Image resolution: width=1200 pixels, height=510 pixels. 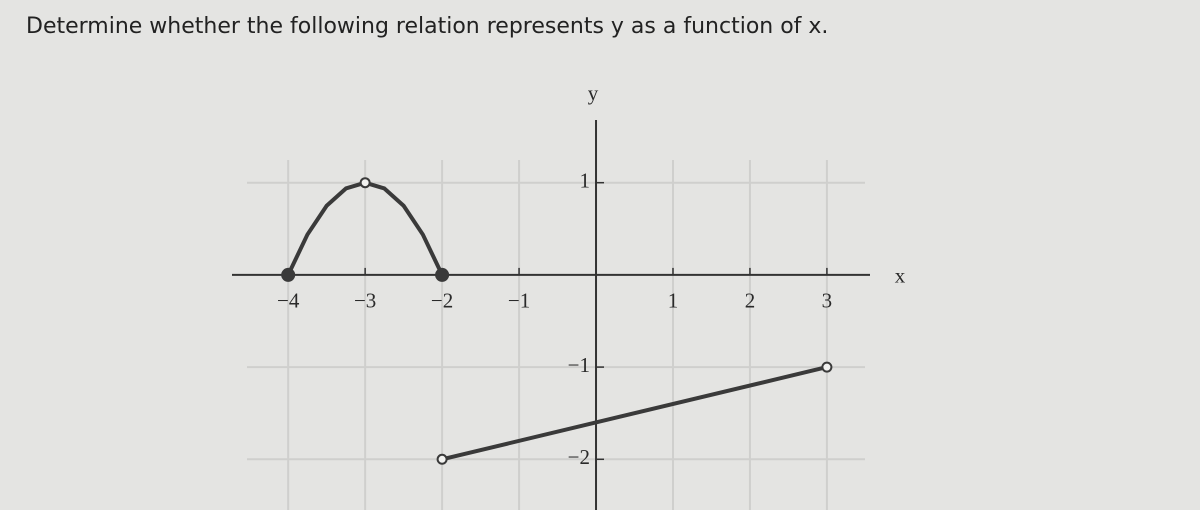 I want to click on x-tick-label: −2, so click(x=442, y=301).